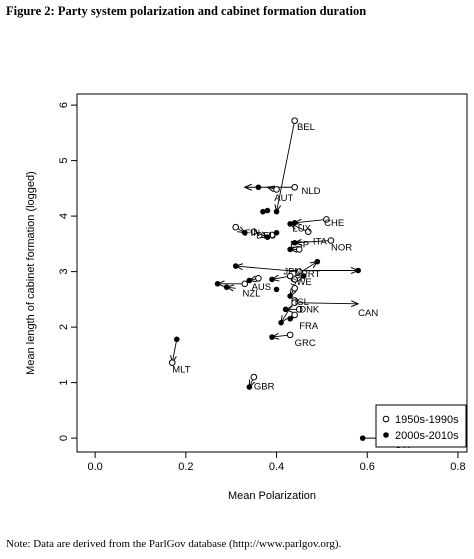  I want to click on country-label: LUX, so click(301, 229).